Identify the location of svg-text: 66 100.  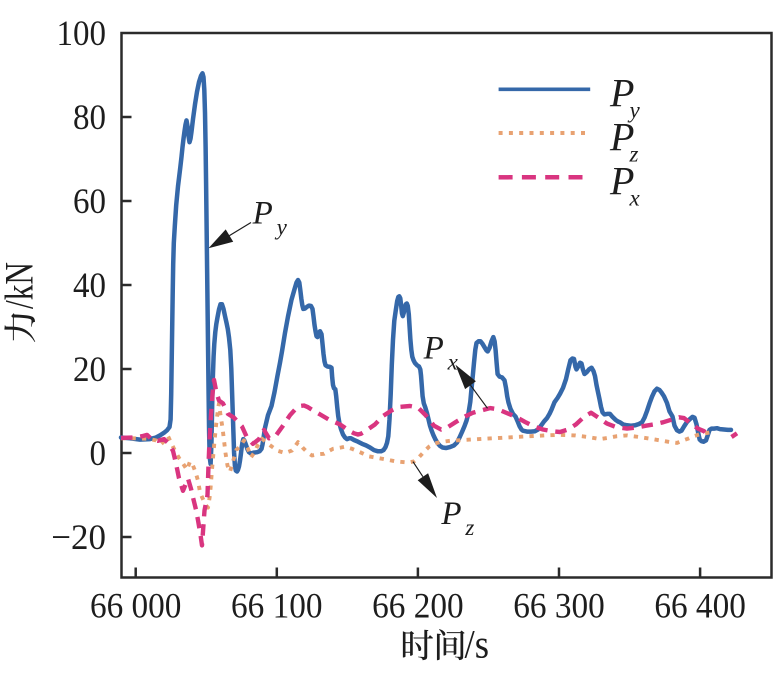
(277, 606).